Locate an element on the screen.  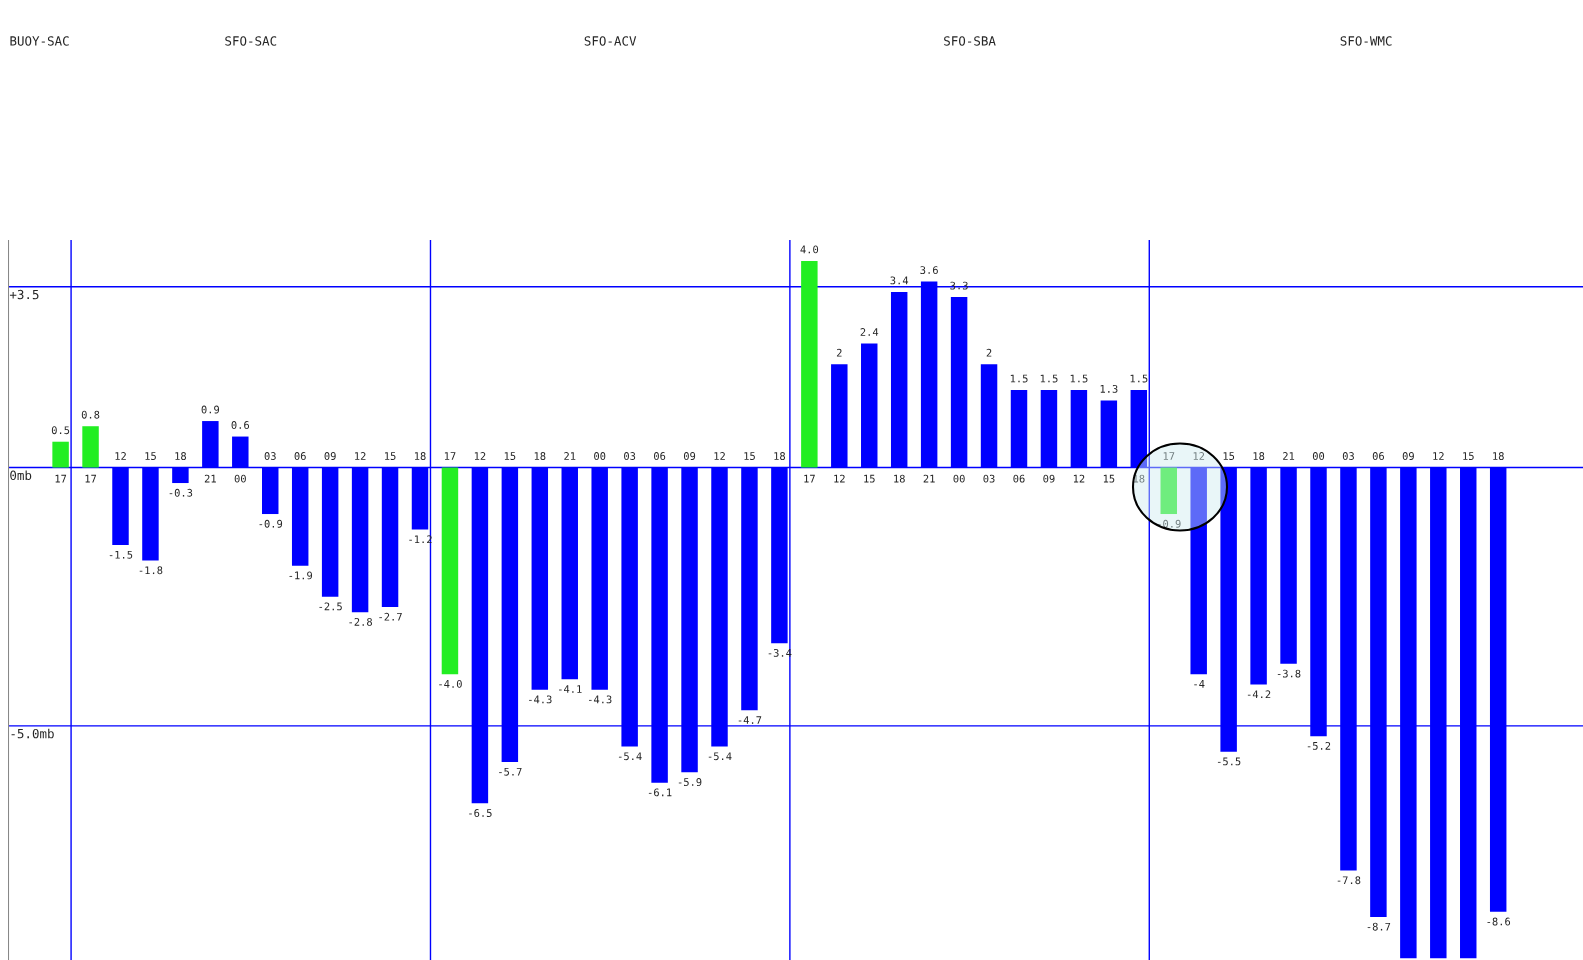
data-label: 1.3 is located at coordinates (1109, 388).